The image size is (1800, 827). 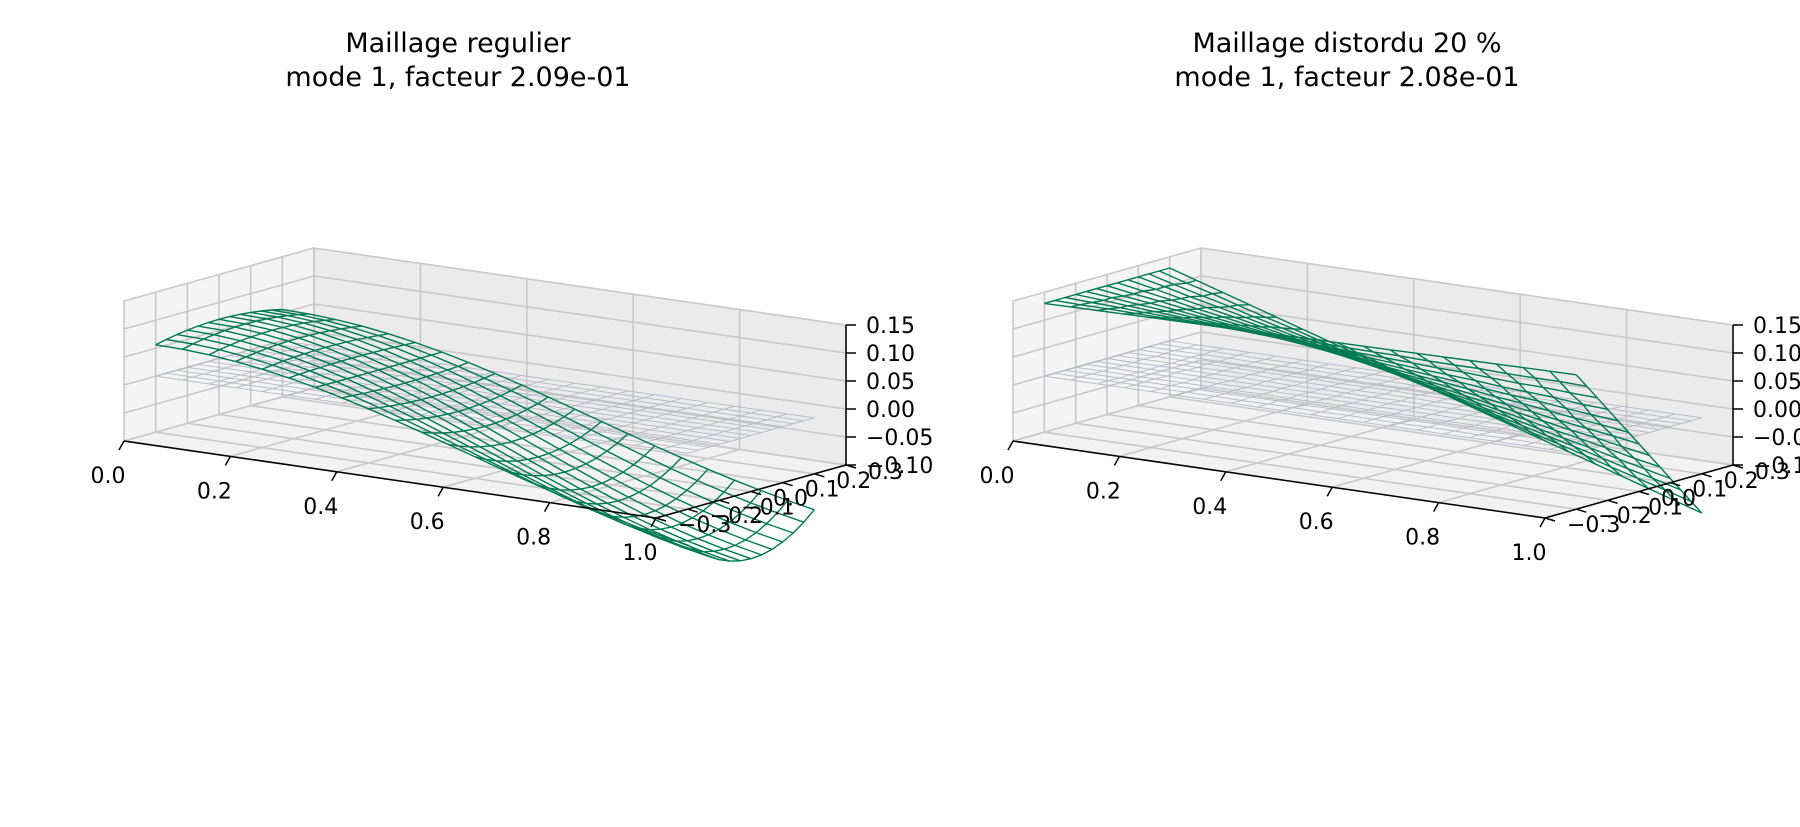 I want to click on grid-lines, so click(x=1373, y=383).